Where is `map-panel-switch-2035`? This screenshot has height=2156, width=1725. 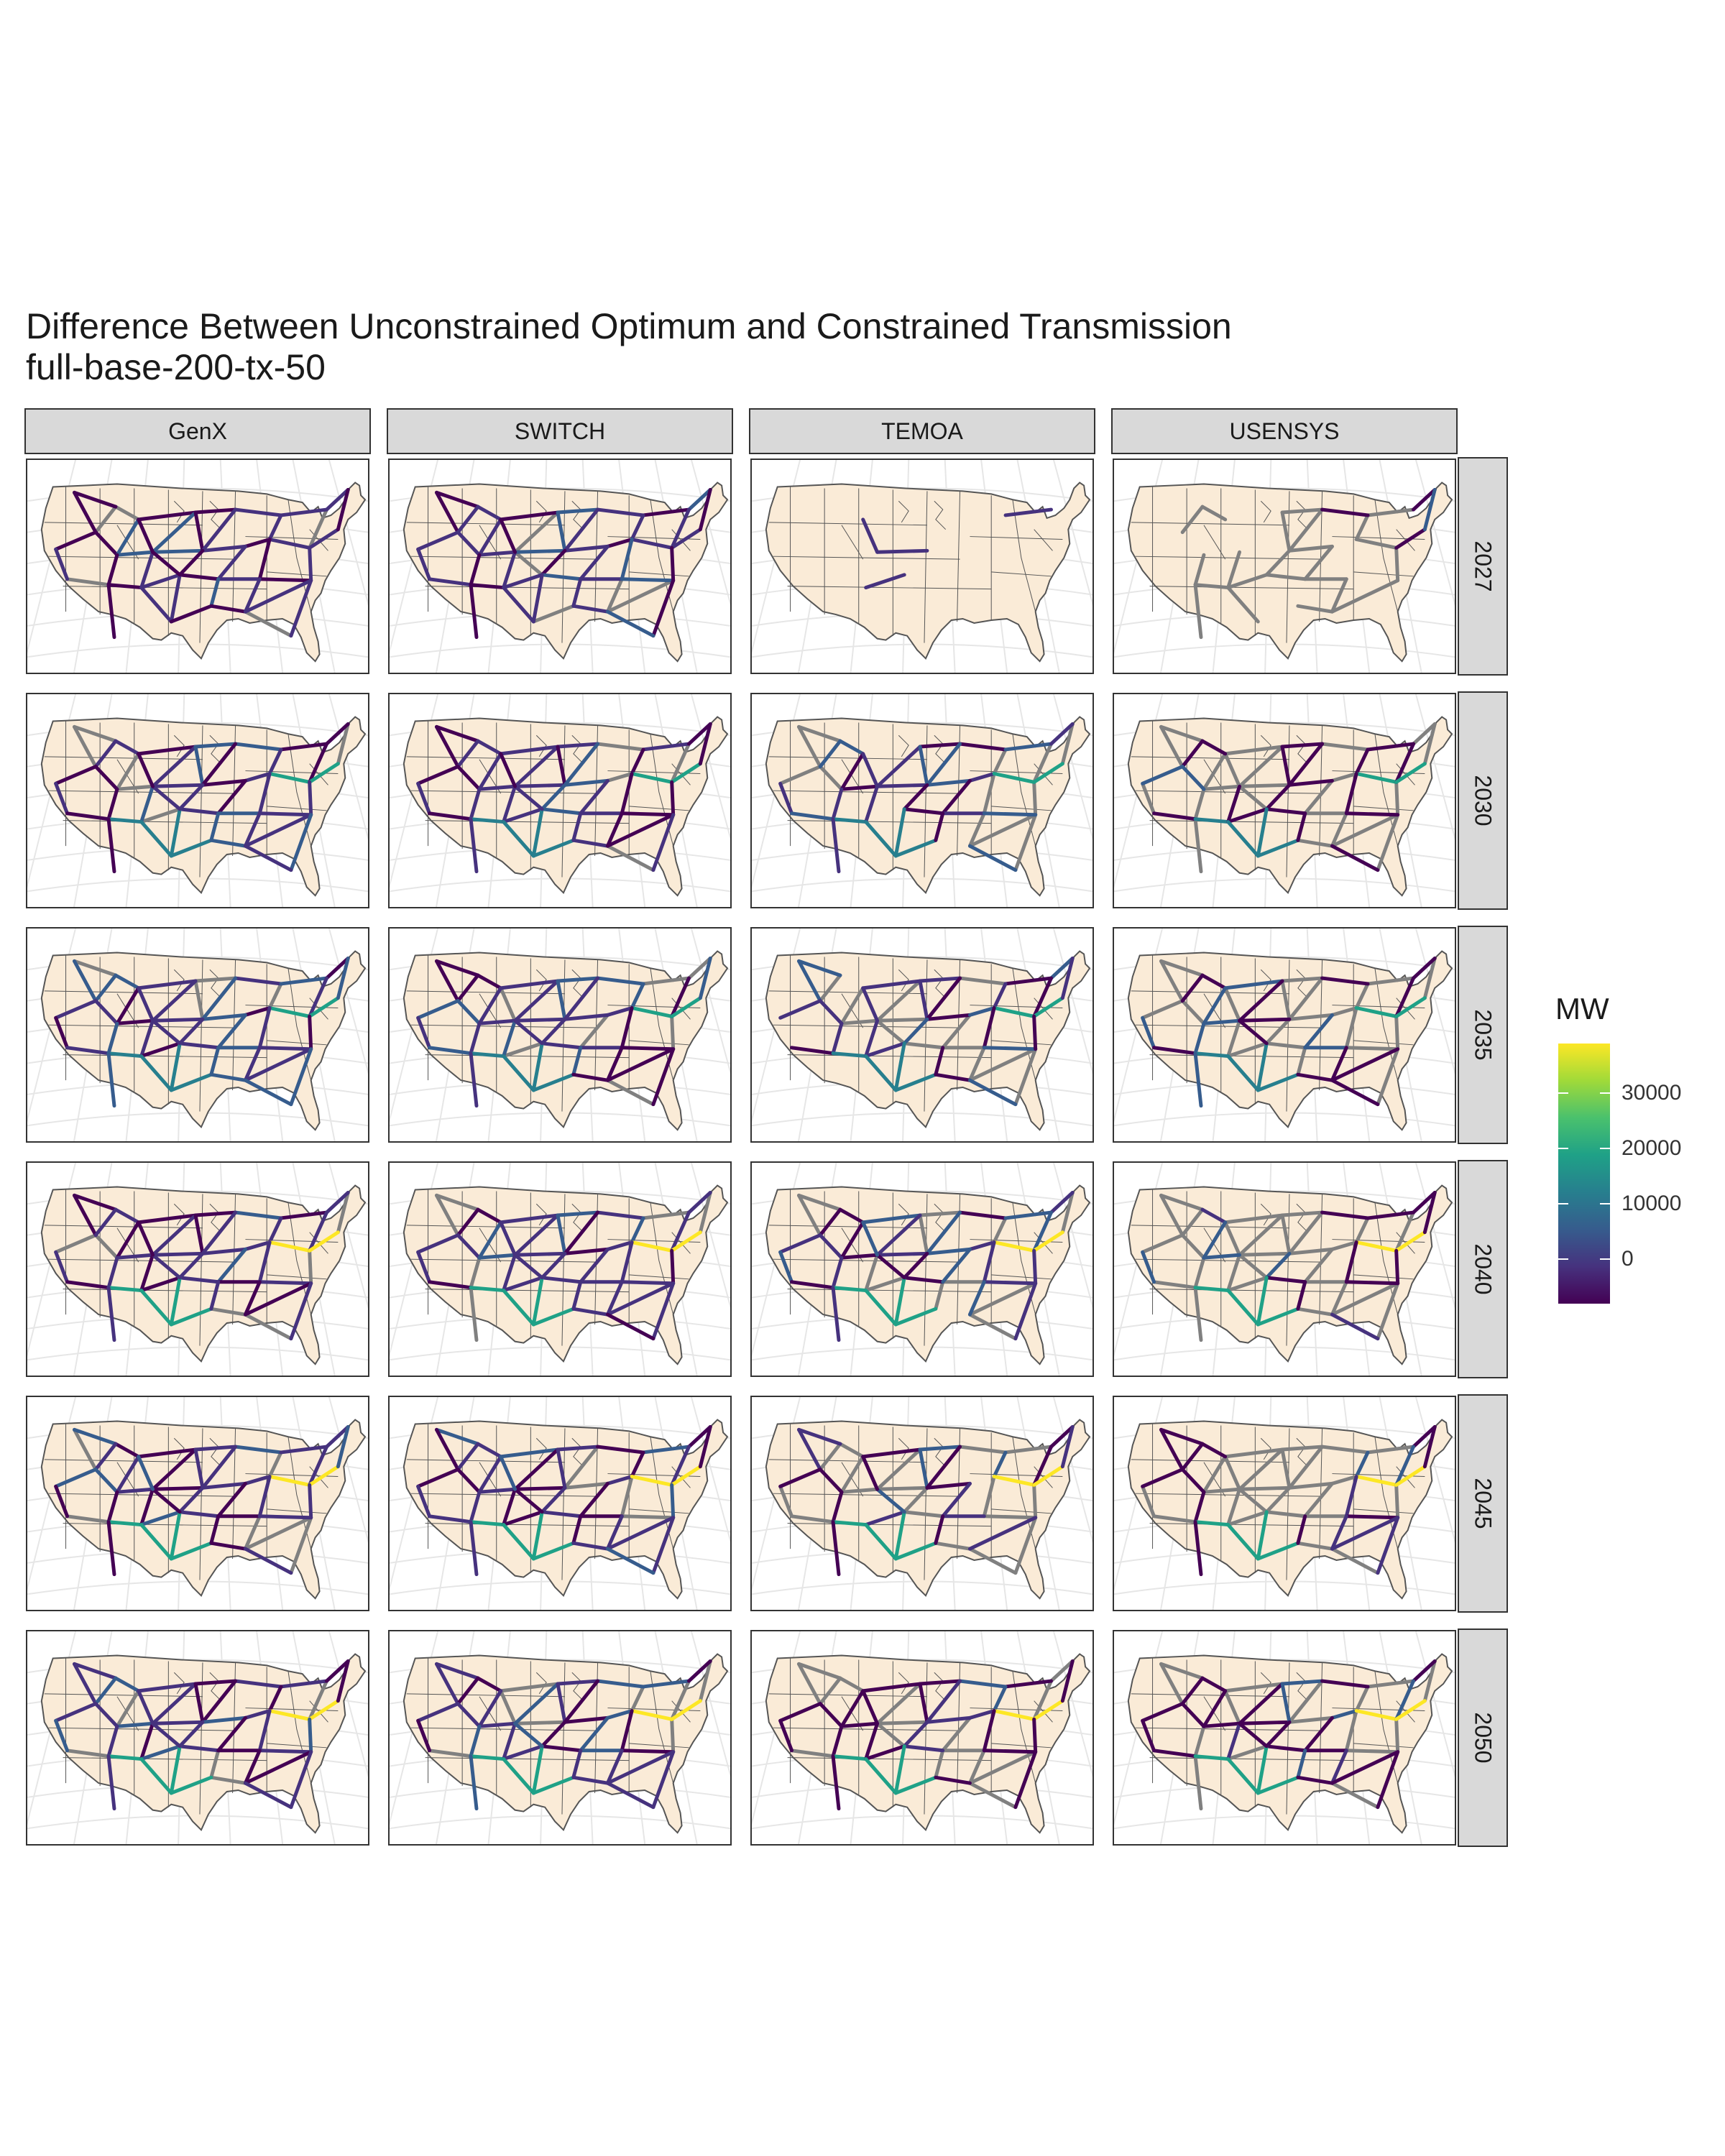
map-panel-switch-2035 is located at coordinates (560, 1035).